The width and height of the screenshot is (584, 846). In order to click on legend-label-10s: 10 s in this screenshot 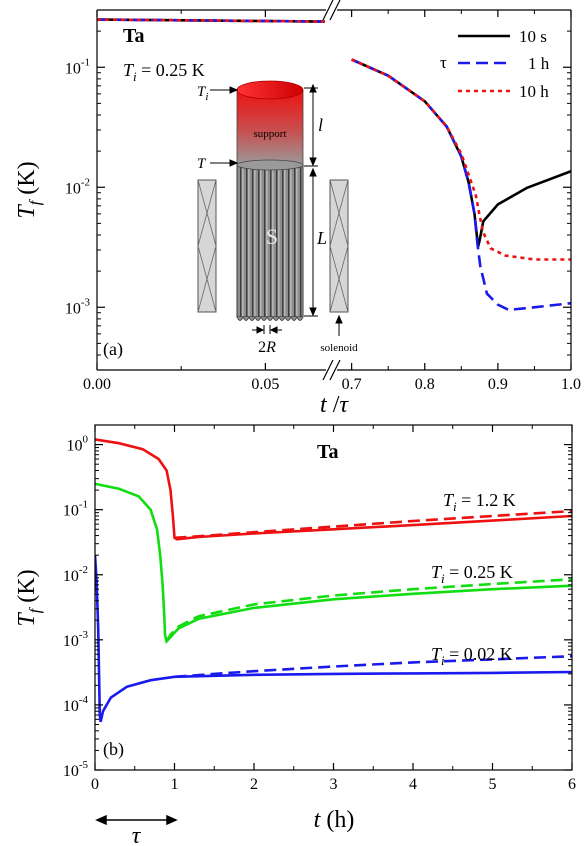, I will do `click(533, 36)`.